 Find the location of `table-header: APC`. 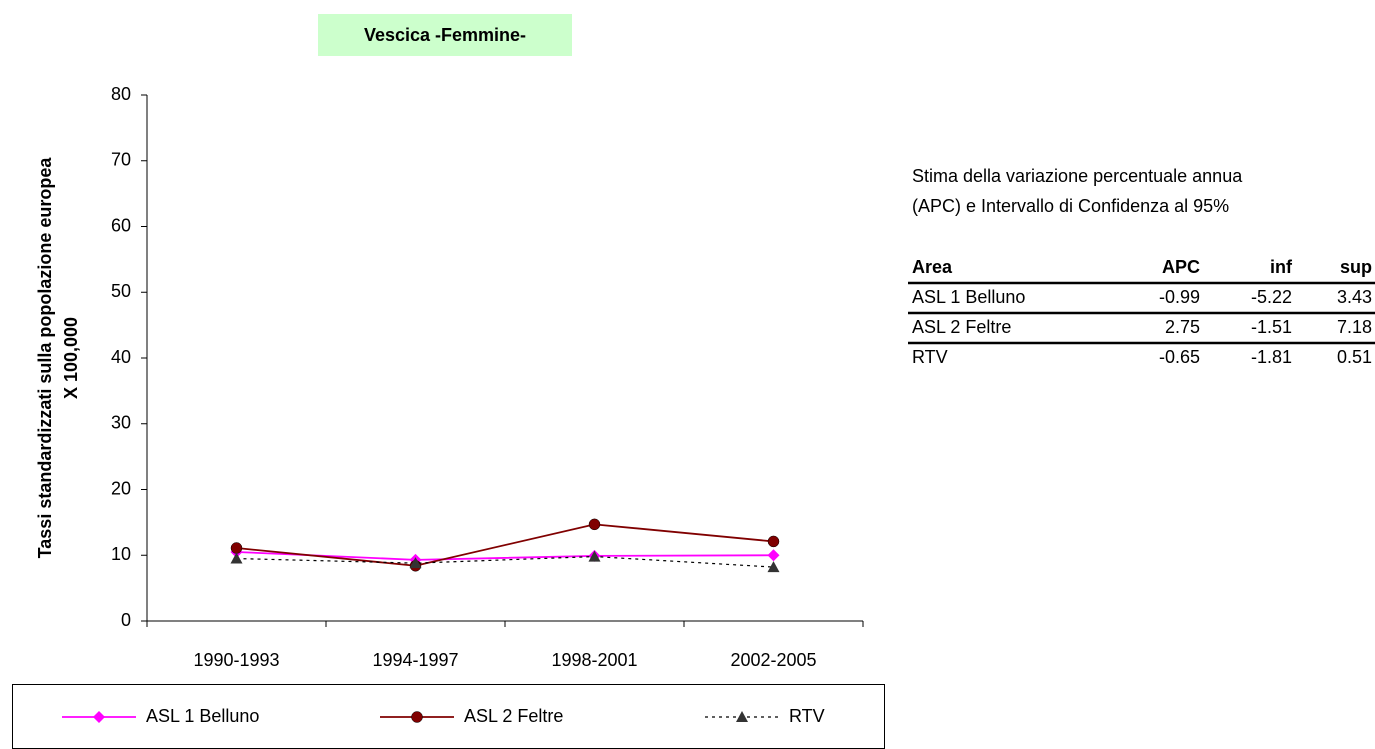

table-header: APC is located at coordinates (1181, 267).